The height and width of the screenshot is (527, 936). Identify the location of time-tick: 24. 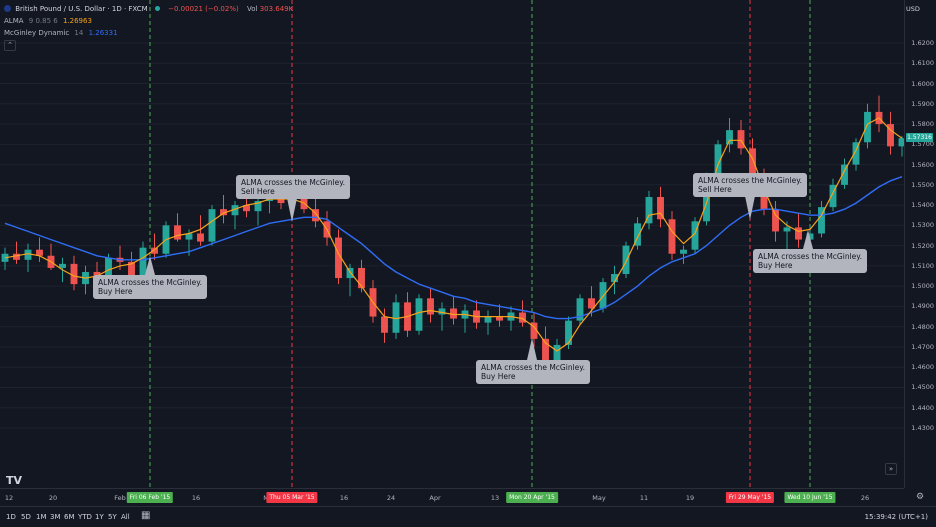
(391, 498).